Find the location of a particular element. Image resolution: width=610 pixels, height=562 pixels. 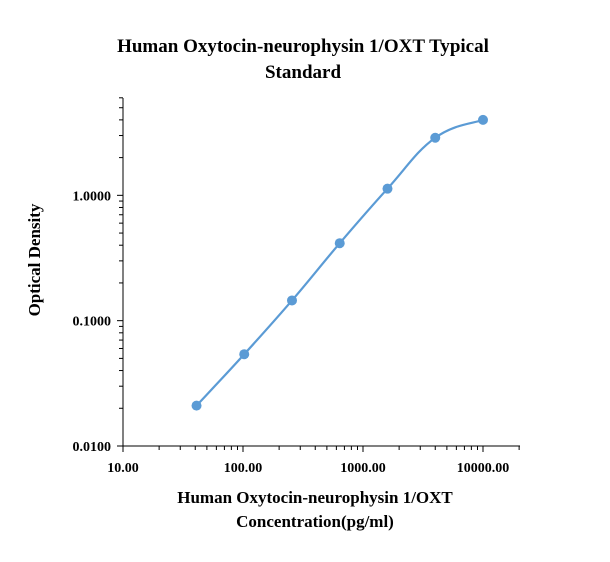

x-axis-label-line-2: Concentration(pg/ml) is located at coordinates (315, 521).